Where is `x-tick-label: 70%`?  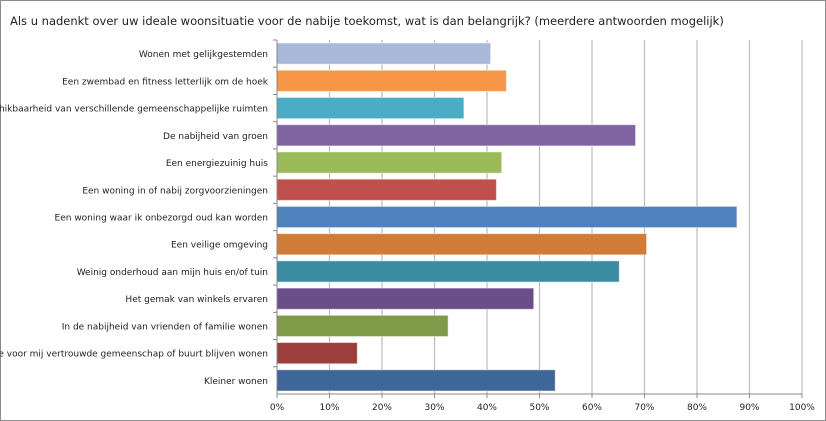 x-tick-label: 70% is located at coordinates (644, 408).